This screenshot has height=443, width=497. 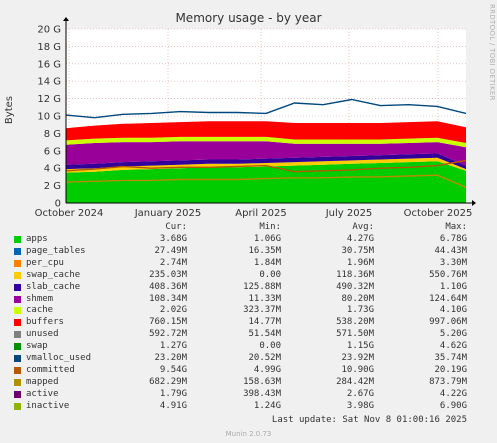 I want to click on legend-min: 125.88M, so click(x=262, y=286).